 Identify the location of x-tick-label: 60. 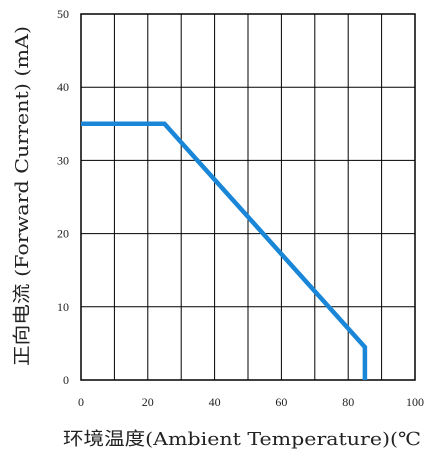
(281, 402).